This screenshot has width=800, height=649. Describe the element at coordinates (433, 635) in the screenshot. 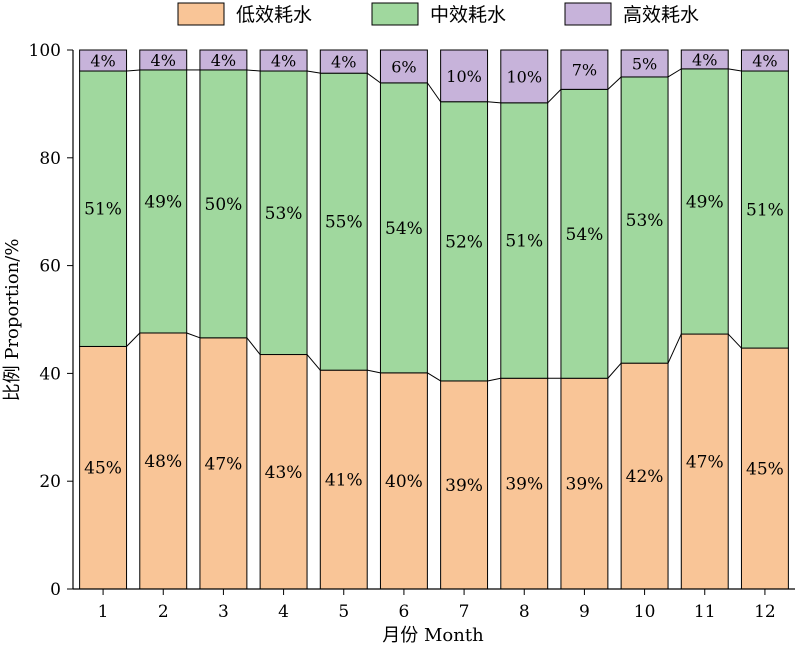

I see `x-axis-label: 月份 Month` at that location.